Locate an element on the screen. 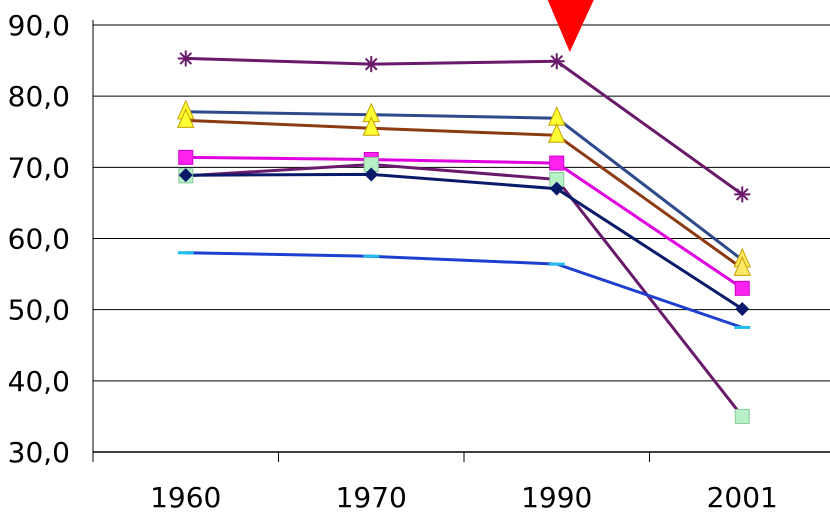 The width and height of the screenshot is (830, 523). x-tick-label: 1960 is located at coordinates (185, 497).